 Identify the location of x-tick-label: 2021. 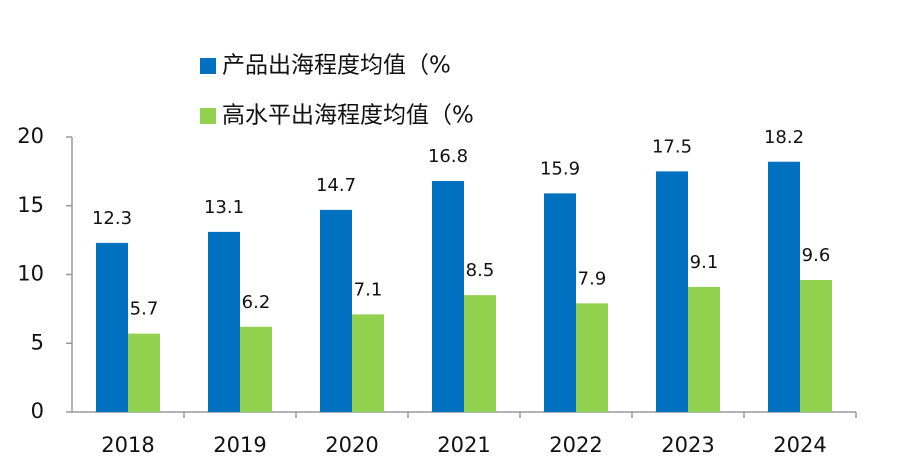
(463, 445).